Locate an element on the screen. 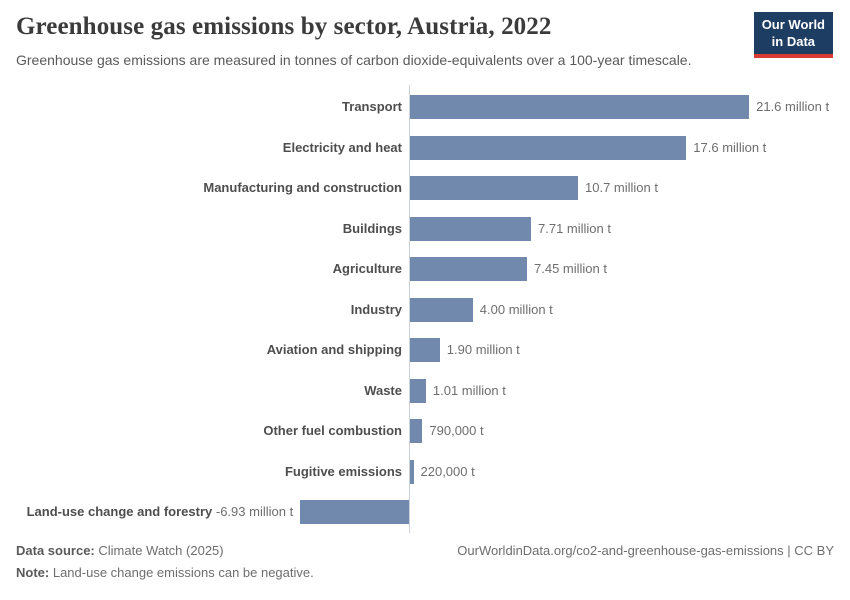 This screenshot has height=600, width=850. bar-row: Other fuel combustion 790,000 t is located at coordinates (425, 431).